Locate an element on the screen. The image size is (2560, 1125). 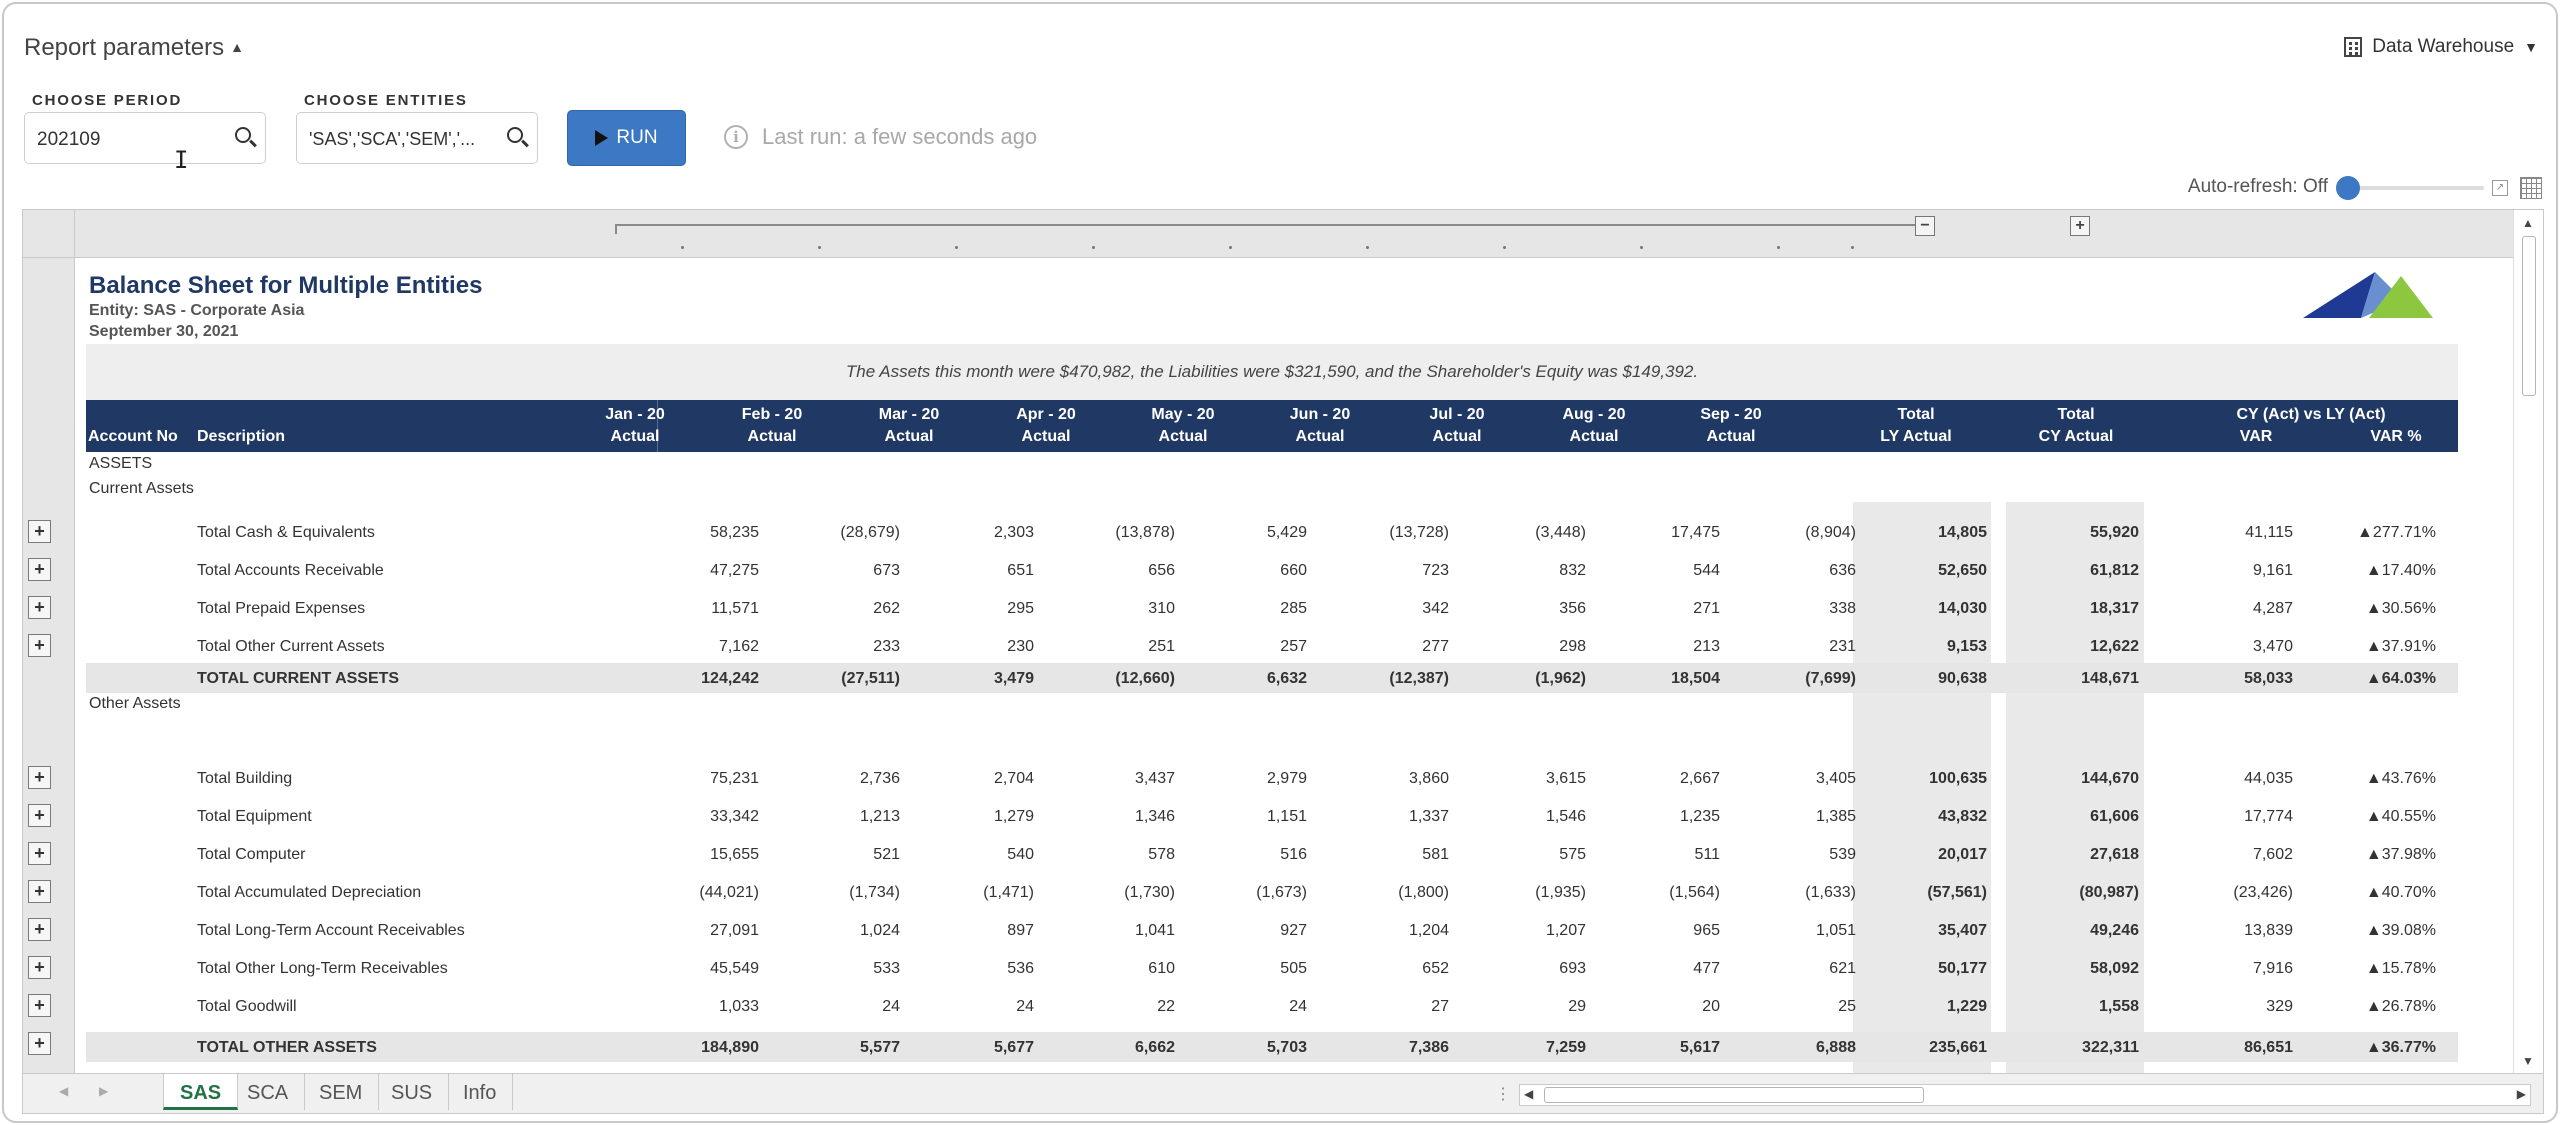
ly-total-column-shade is located at coordinates (1922, 787).